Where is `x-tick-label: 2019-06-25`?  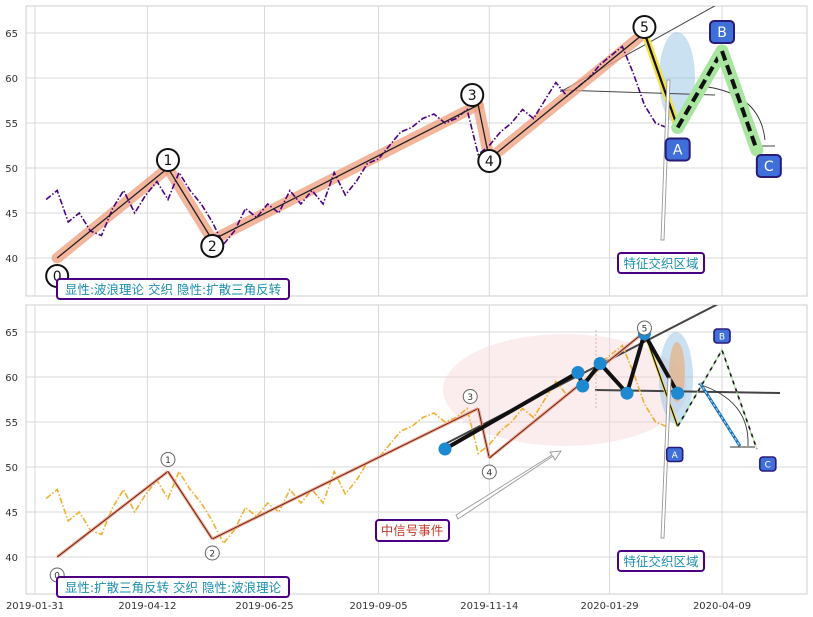
x-tick-label: 2019-06-25 is located at coordinates (264, 606).